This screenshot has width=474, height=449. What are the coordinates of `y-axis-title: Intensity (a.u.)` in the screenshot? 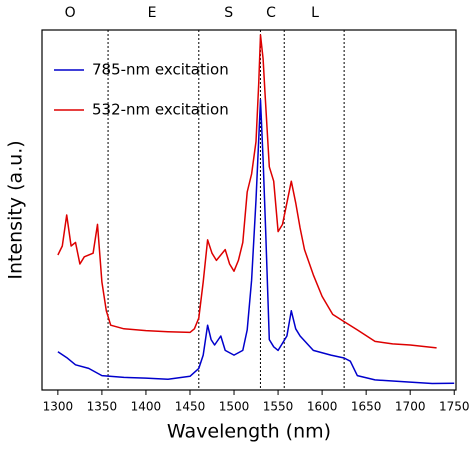 It's located at (16, 209).